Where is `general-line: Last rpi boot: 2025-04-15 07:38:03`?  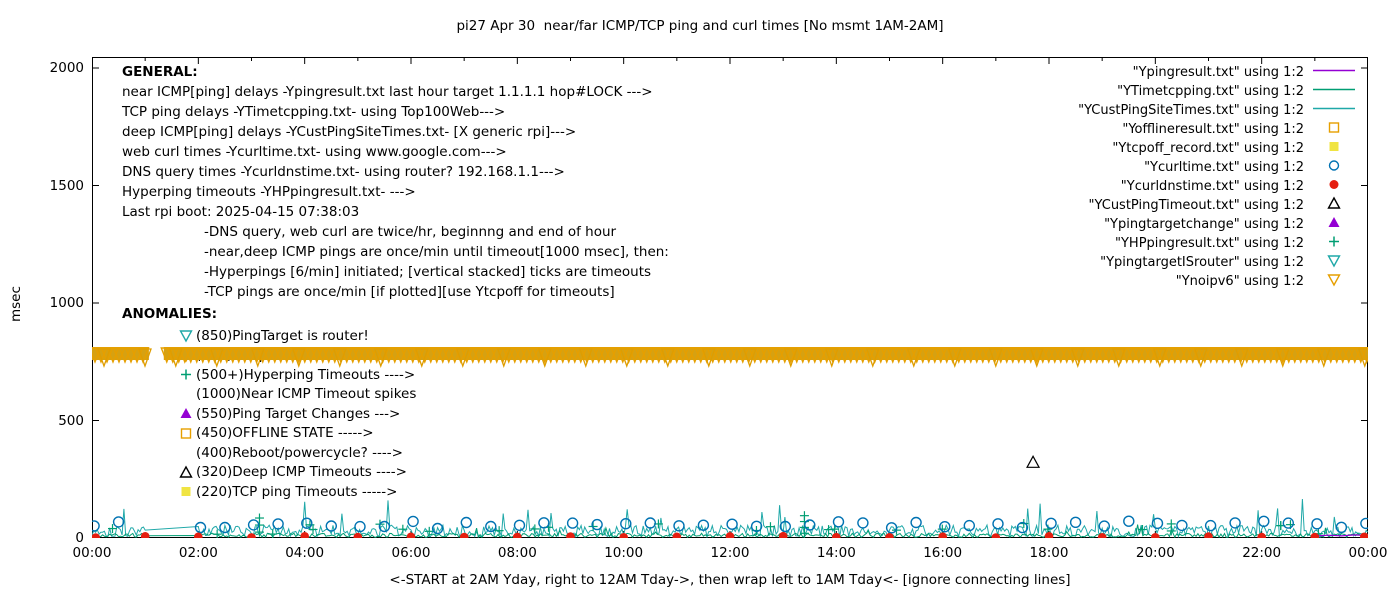
general-line: Last rpi boot: 2025-04-15 07:38:03 is located at coordinates (241, 212).